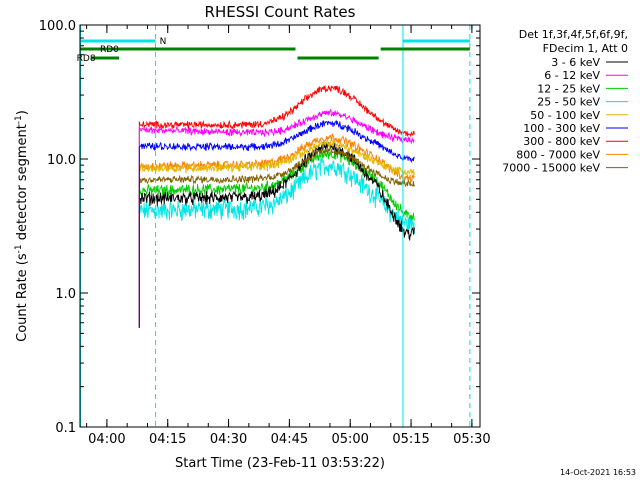 Image resolution: width=640 pixels, height=480 pixels. What do you see at coordinates (572, 75) in the screenshot?
I see `legend-entry-label: 6 - 12 keV` at bounding box center [572, 75].